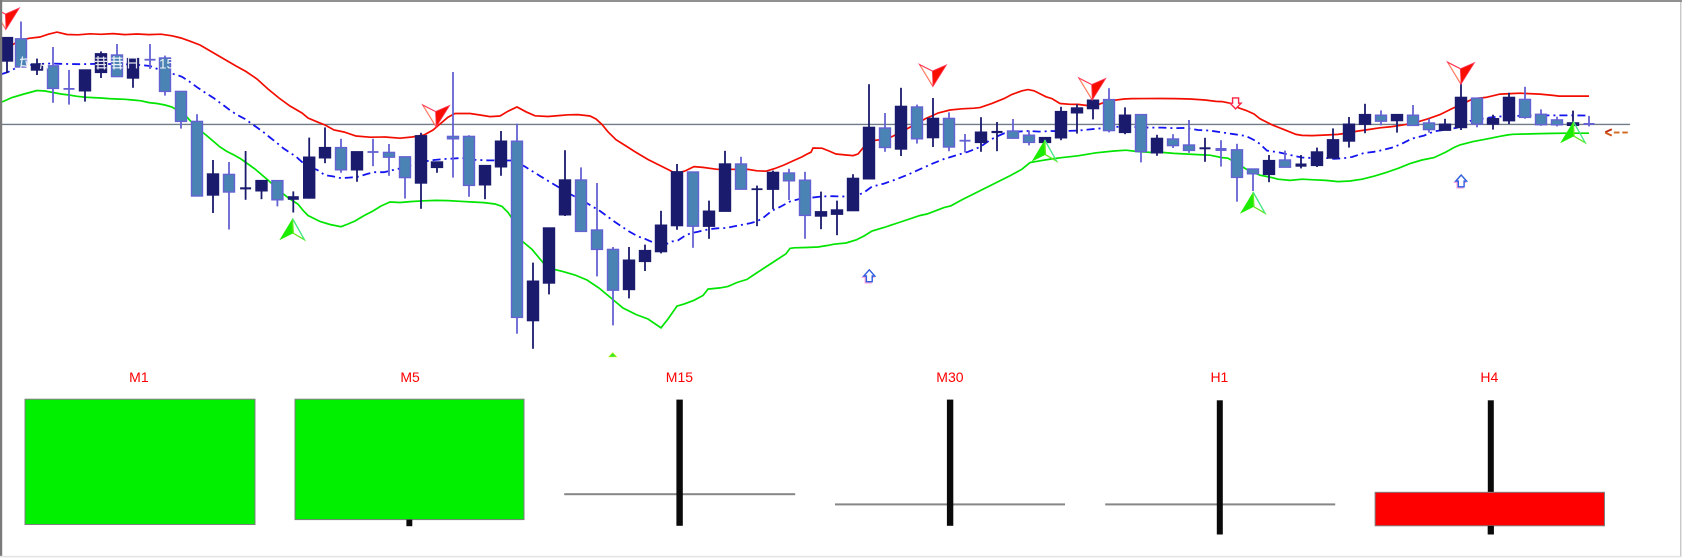 The width and height of the screenshot is (1682, 558). Describe the element at coordinates (1219, 377) in the screenshot. I see `svg-text: H1` at that location.